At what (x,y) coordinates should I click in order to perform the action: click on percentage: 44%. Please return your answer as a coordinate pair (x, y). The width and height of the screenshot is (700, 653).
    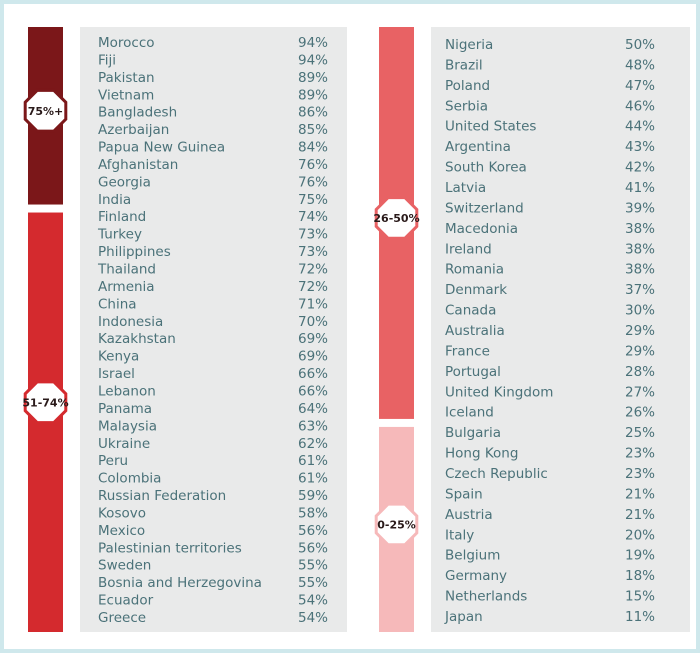
    Looking at the image, I should click on (640, 127).